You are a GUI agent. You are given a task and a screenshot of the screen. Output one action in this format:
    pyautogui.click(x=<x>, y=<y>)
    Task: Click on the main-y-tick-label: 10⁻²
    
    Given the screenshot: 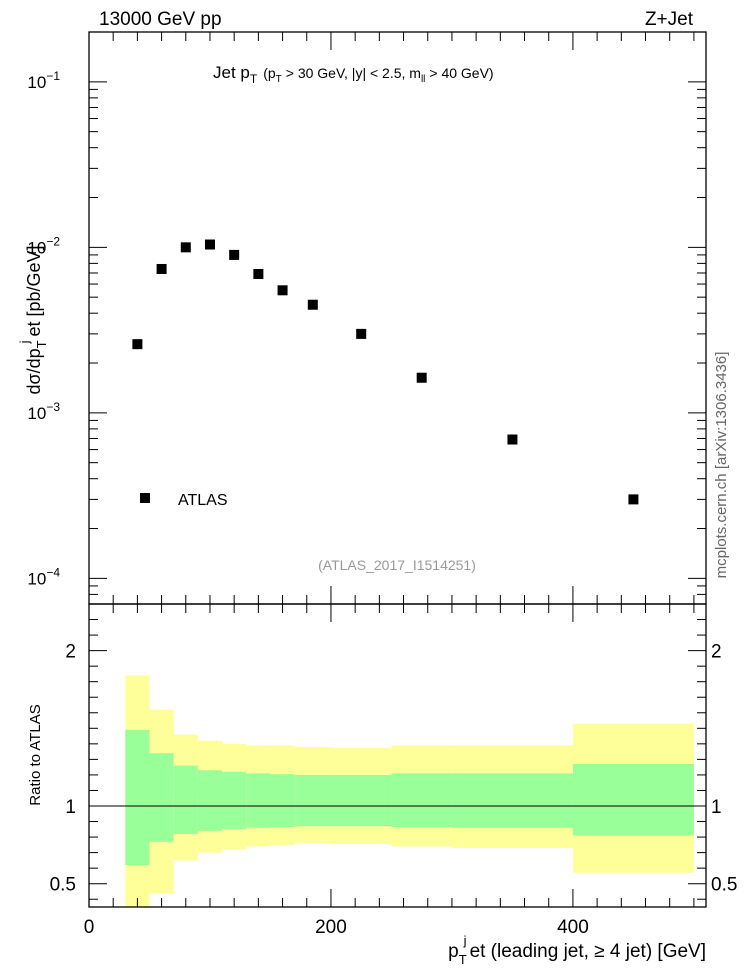 What is the action you would take?
    pyautogui.click(x=43, y=245)
    